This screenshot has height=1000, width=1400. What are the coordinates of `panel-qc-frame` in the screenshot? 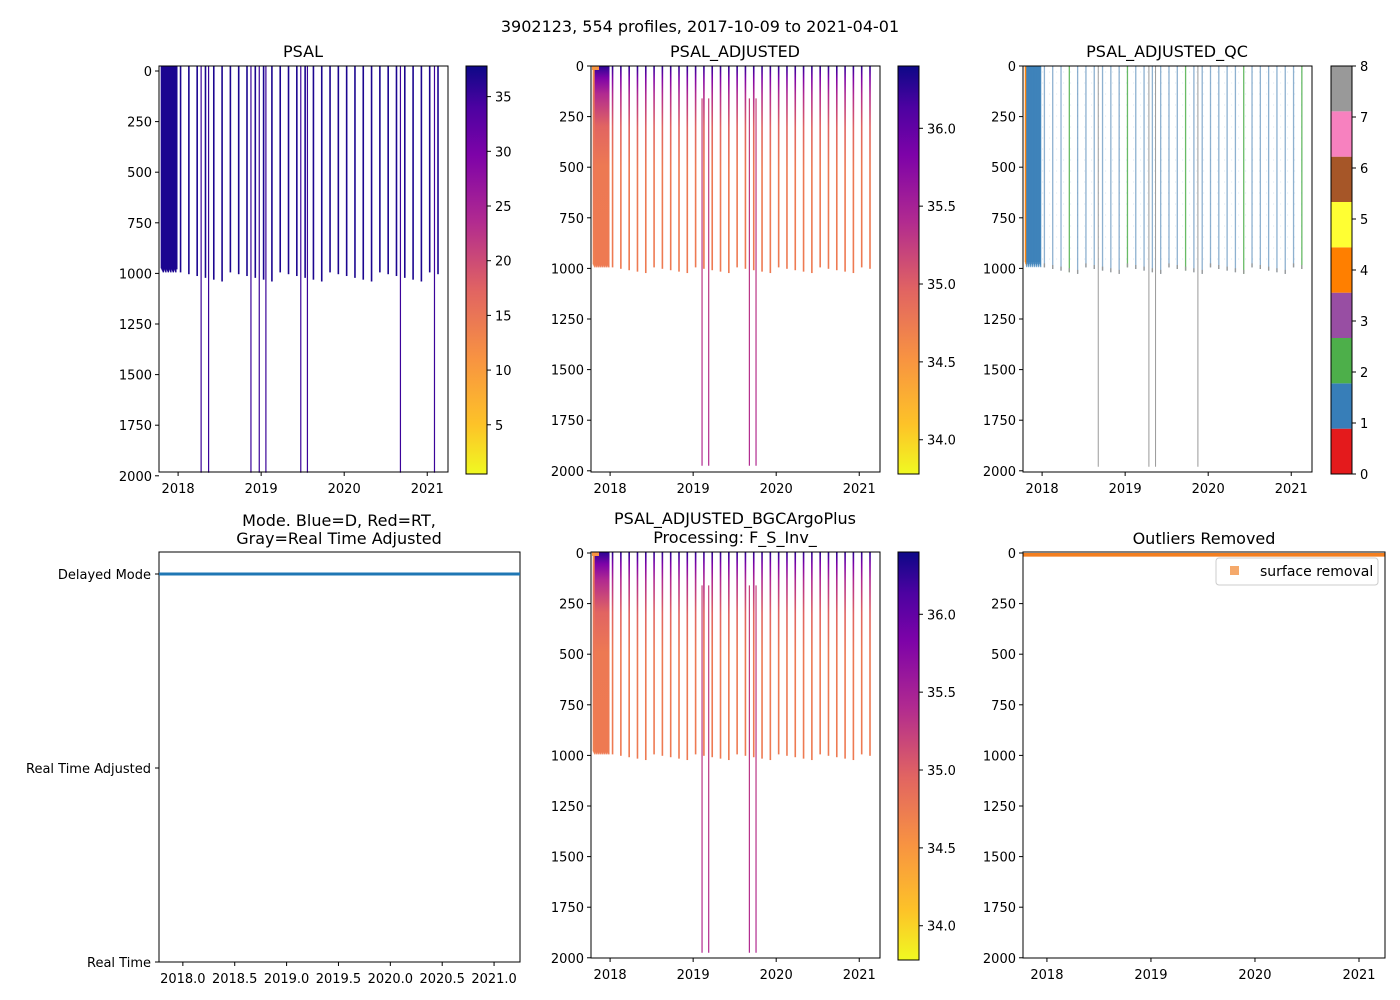 It's located at (1167, 269).